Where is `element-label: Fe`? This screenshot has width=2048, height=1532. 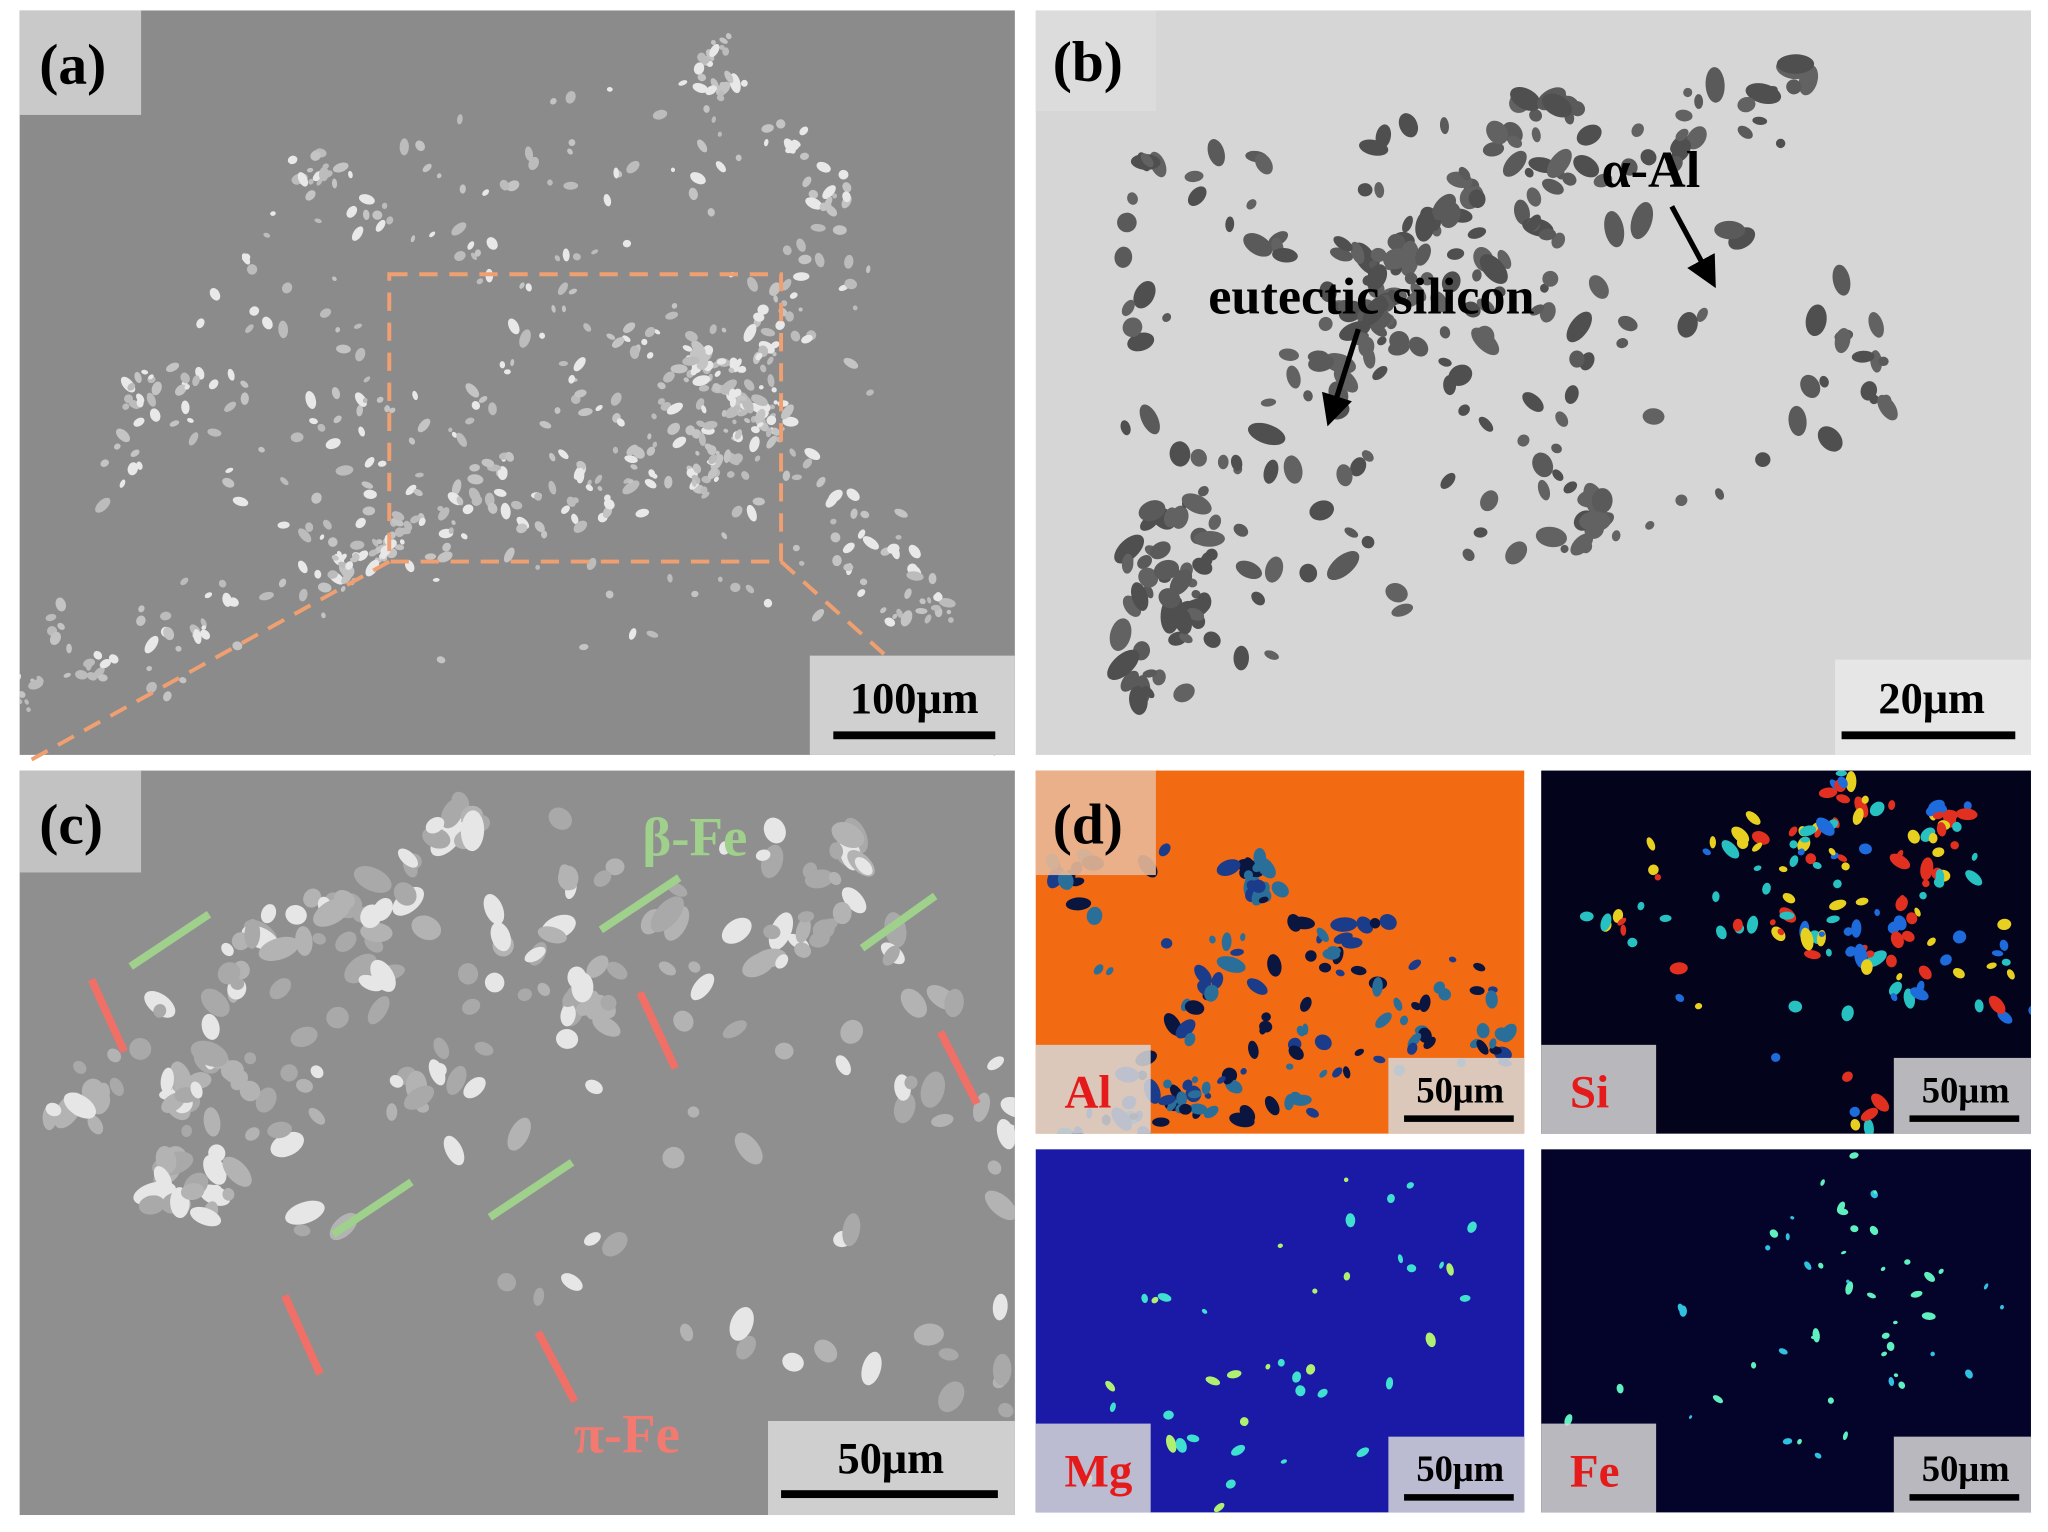
element-label: Fe is located at coordinates (1595, 1471).